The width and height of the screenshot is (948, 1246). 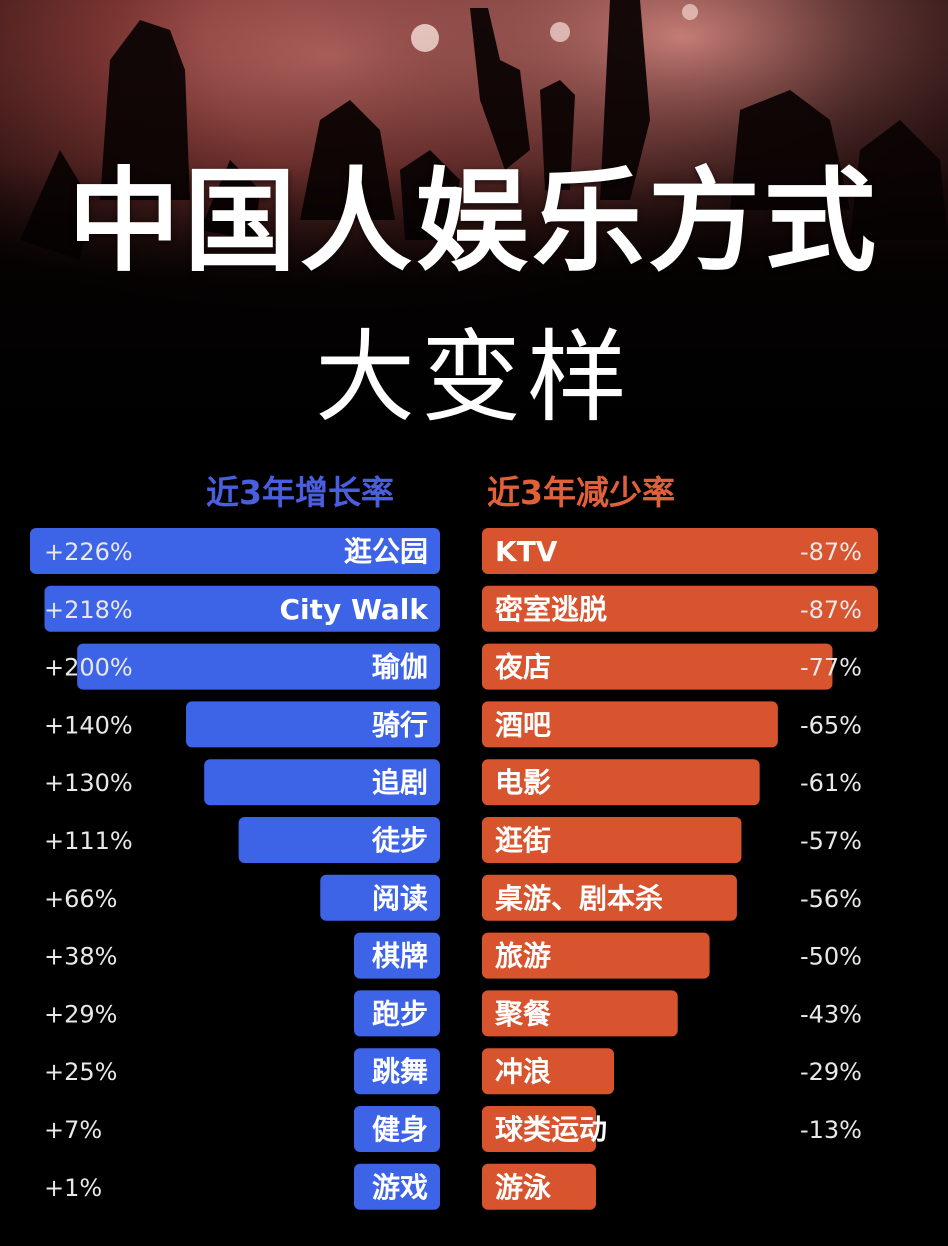 What do you see at coordinates (831, 957) in the screenshot?
I see `decline-value-label: -50%` at bounding box center [831, 957].